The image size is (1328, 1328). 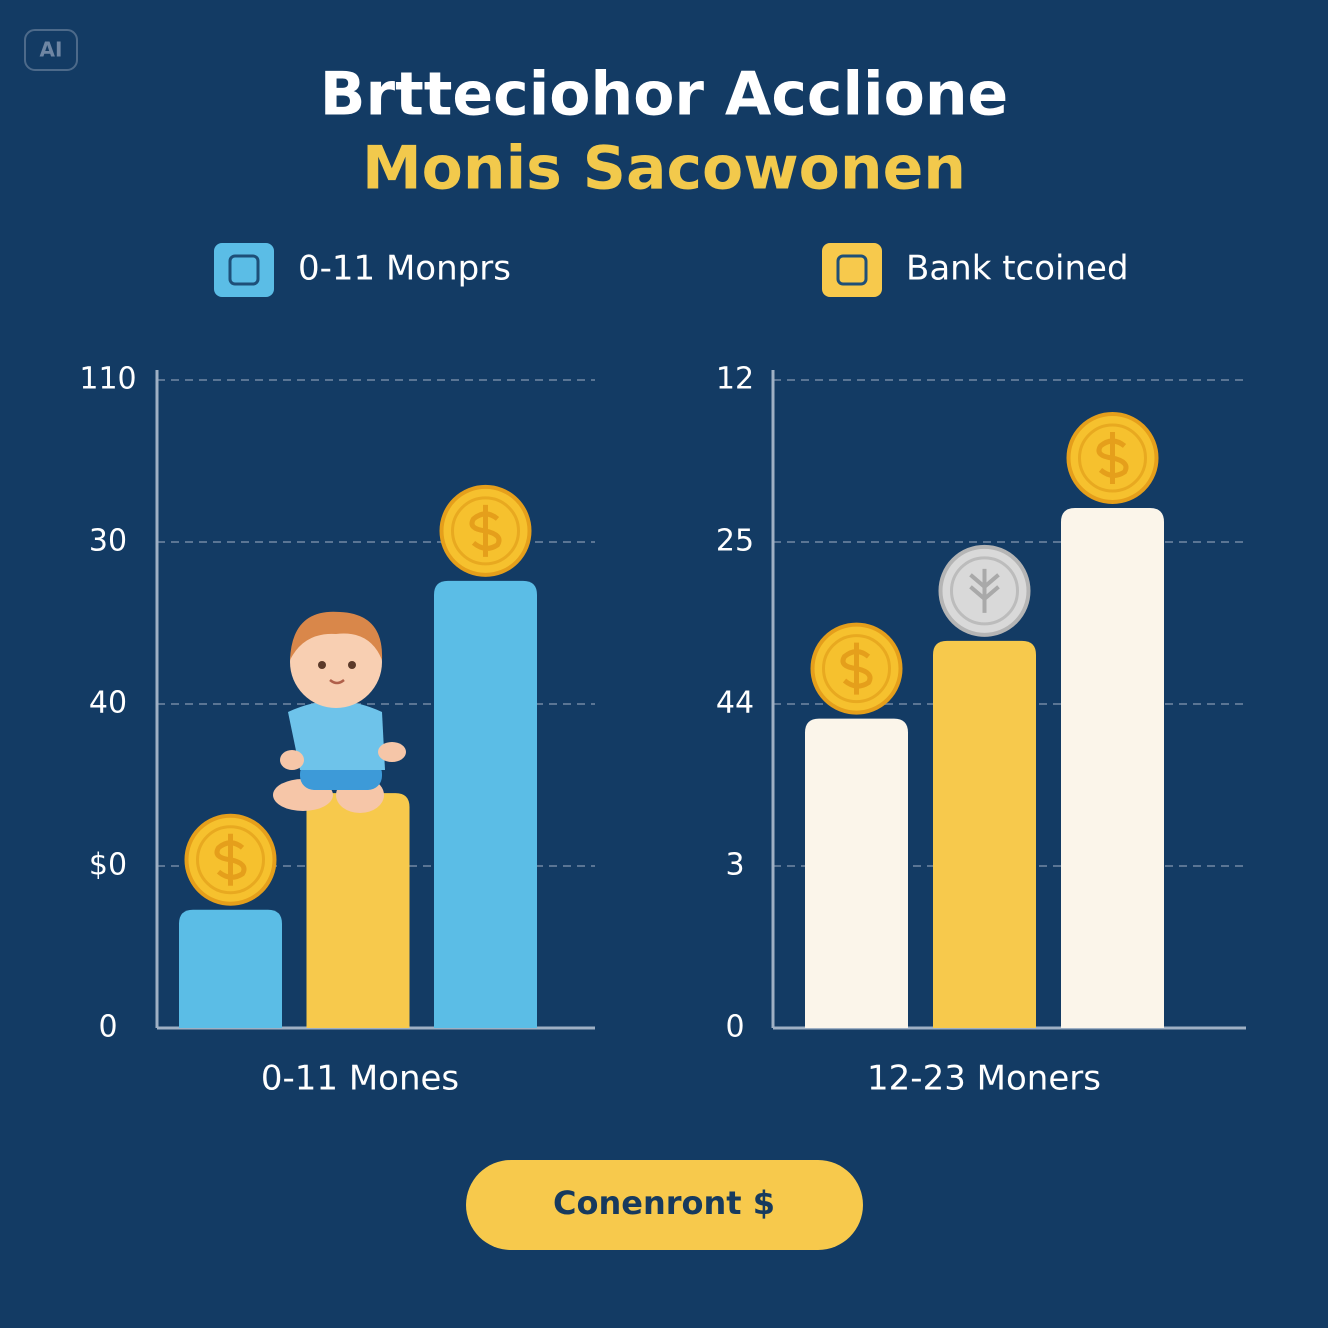 What do you see at coordinates (664, 169) in the screenshot?
I see `subtitle: Monis Sacowonen` at bounding box center [664, 169].